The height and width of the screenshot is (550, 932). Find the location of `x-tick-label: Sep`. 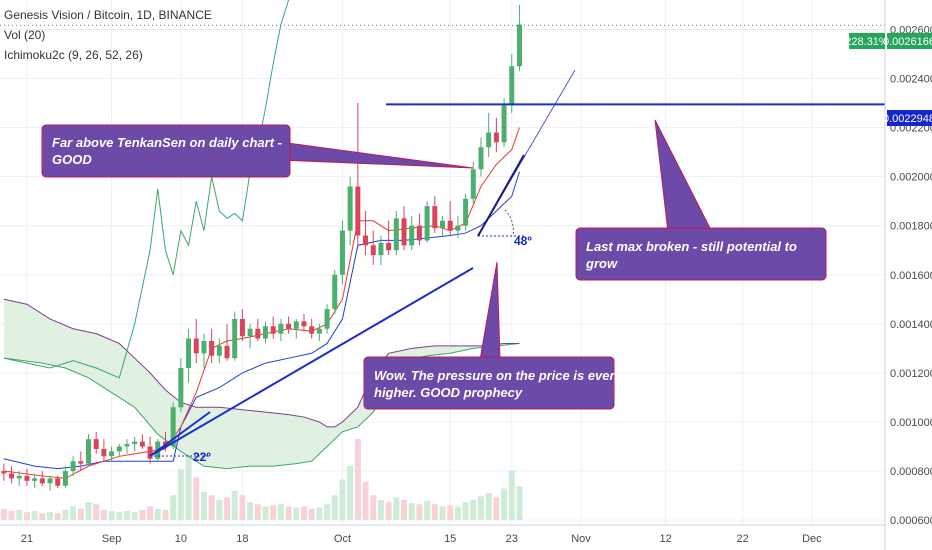

x-tick-label: Sep is located at coordinates (112, 539).